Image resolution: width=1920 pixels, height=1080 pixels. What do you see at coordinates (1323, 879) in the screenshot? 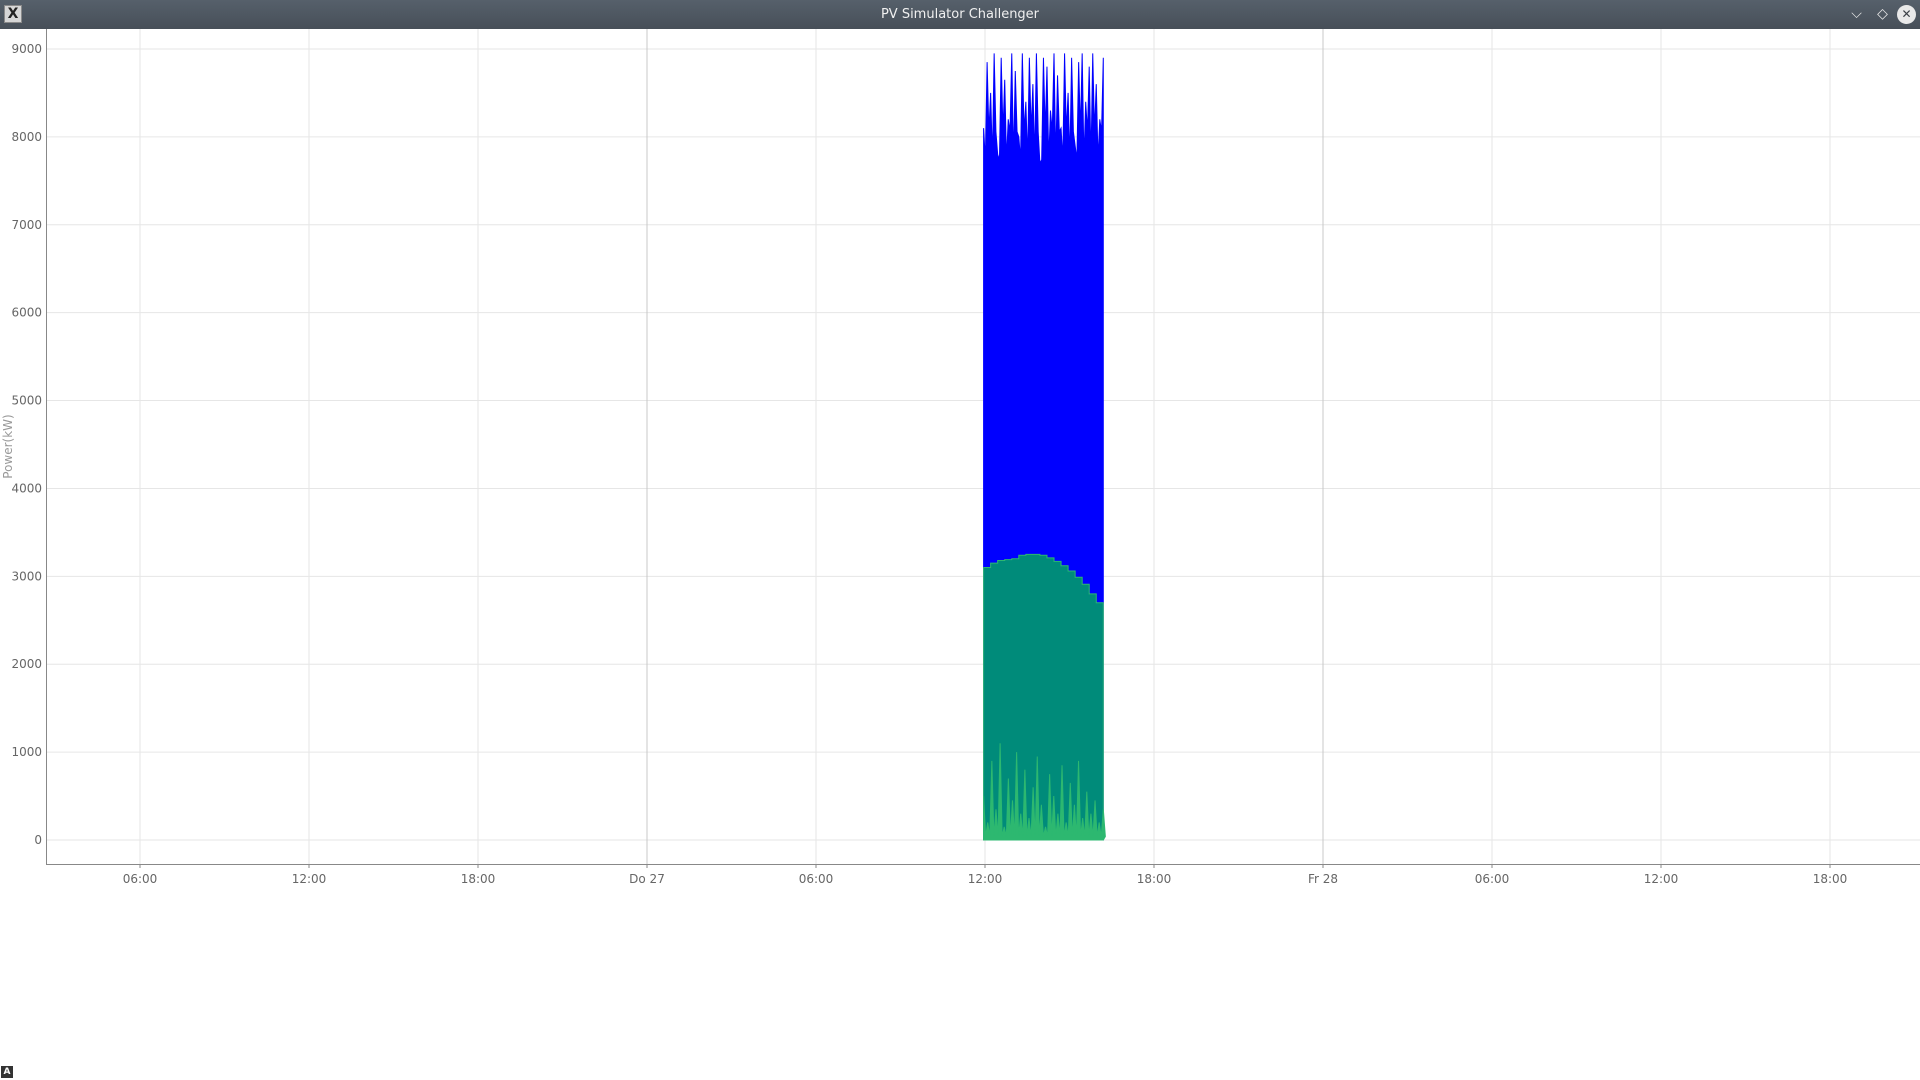
I see `x-tick-label: Fr 28` at bounding box center [1323, 879].